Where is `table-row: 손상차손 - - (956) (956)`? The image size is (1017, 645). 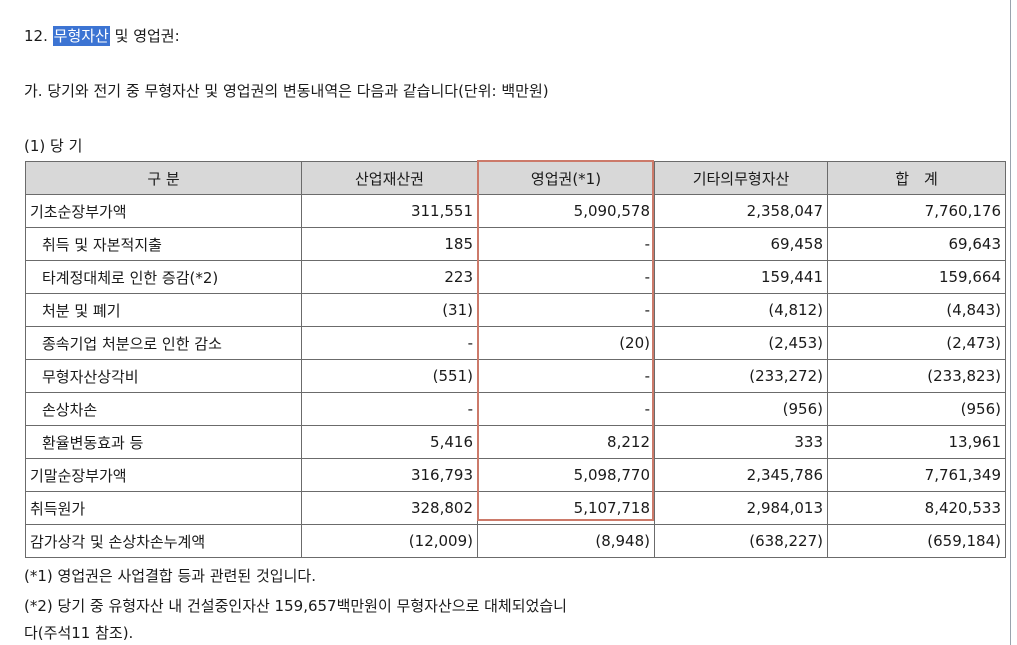 table-row: 손상차손 - - (956) (956) is located at coordinates (515, 409).